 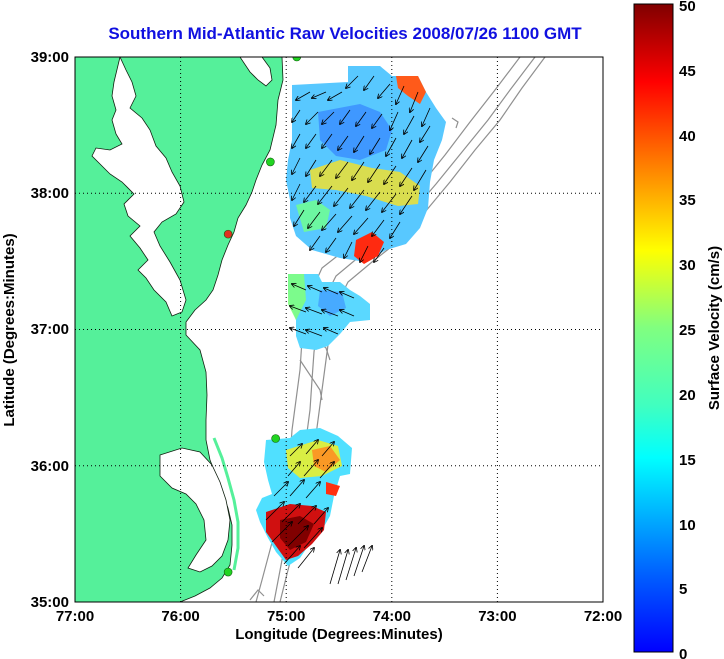 I want to click on x-axis-label: Longitude (Degrees:Minutes), so click(x=339, y=634).